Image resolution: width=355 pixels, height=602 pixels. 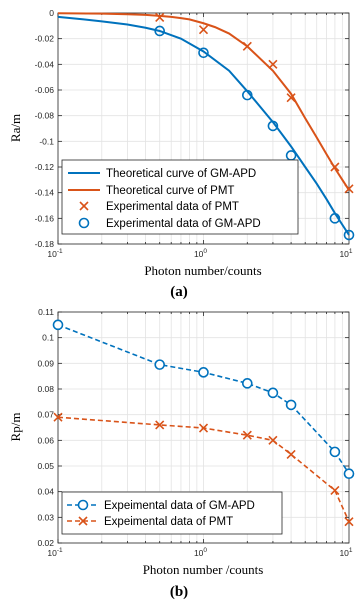 I want to click on y-tick-label: -0.06, so click(x=45, y=90).